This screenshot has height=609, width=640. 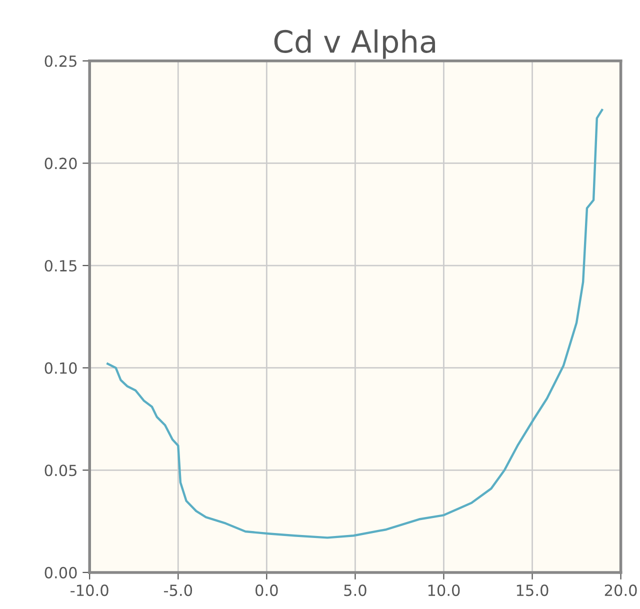 I want to click on y-tick-label: 0.05, so click(x=60, y=470).